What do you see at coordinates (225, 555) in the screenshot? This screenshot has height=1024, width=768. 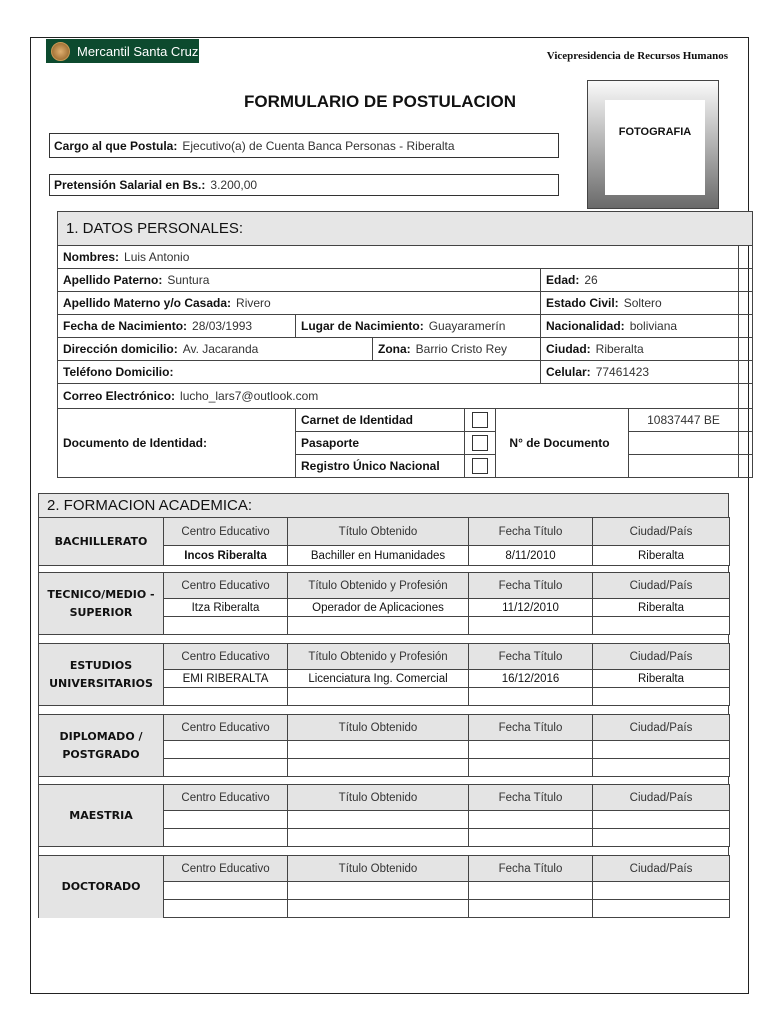 I see `table-cell: Incos Riberalta` at bounding box center [225, 555].